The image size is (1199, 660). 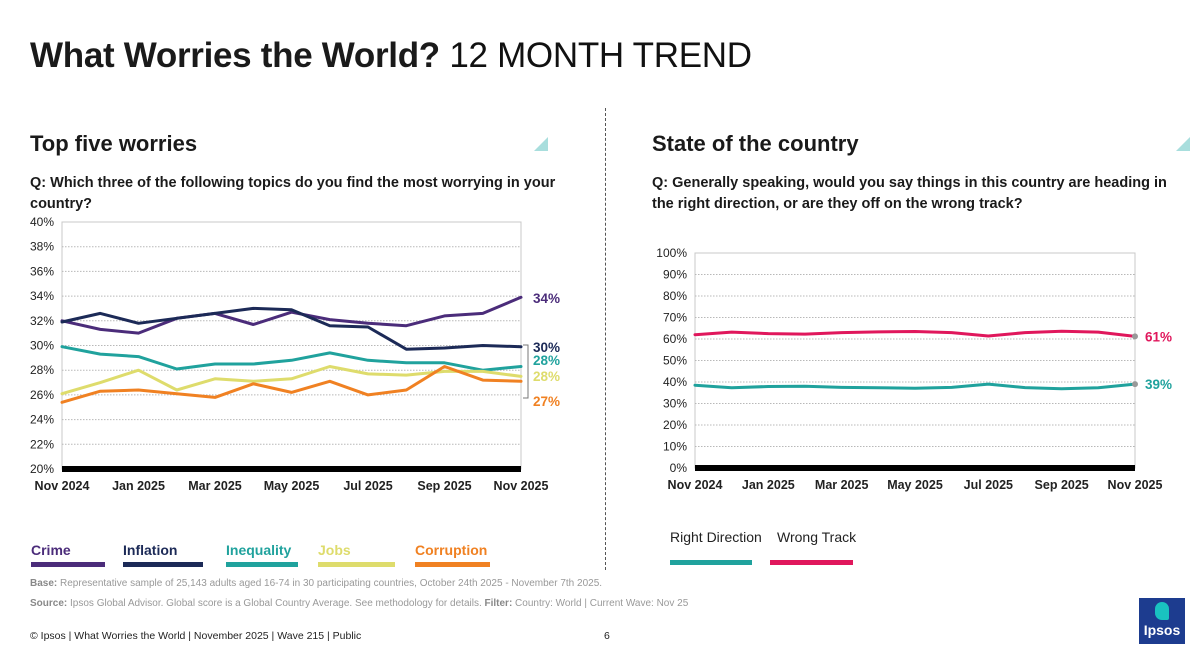 I want to click on legend-item-inflation: Inflation, so click(x=150, y=550).